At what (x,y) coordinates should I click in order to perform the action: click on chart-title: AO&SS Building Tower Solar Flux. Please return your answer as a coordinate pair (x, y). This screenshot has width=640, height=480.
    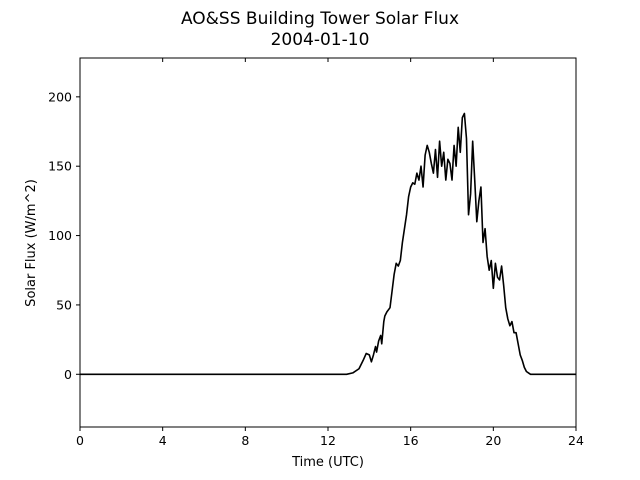
    Looking at the image, I should click on (320, 19).